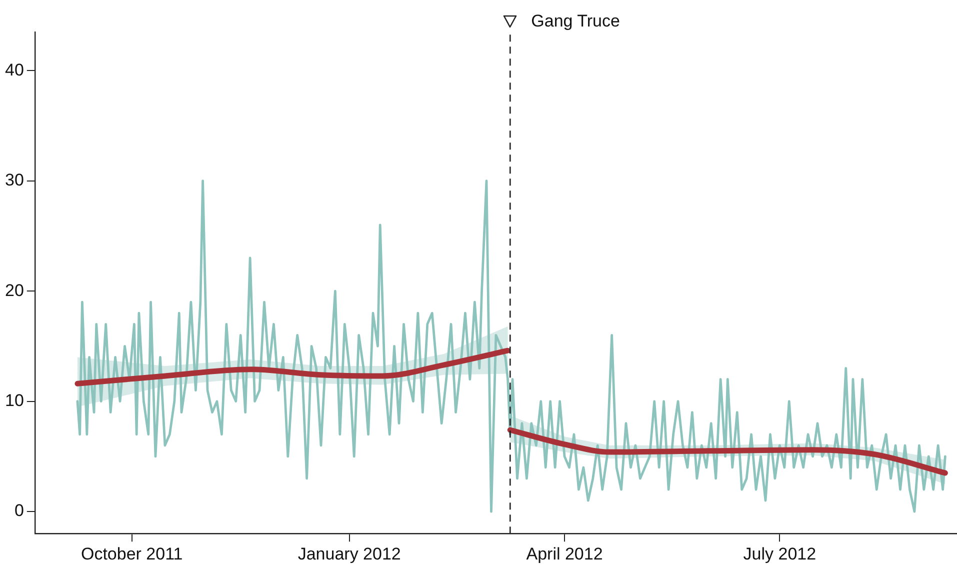 The image size is (957, 572). What do you see at coordinates (14, 70) in the screenshot?
I see `y-tick-label: 40` at bounding box center [14, 70].